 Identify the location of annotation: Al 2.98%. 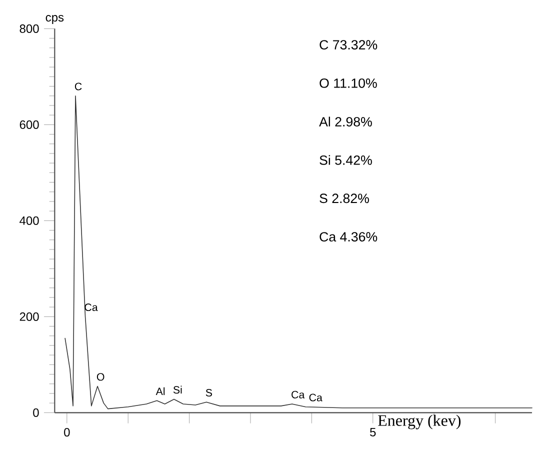
(345, 121).